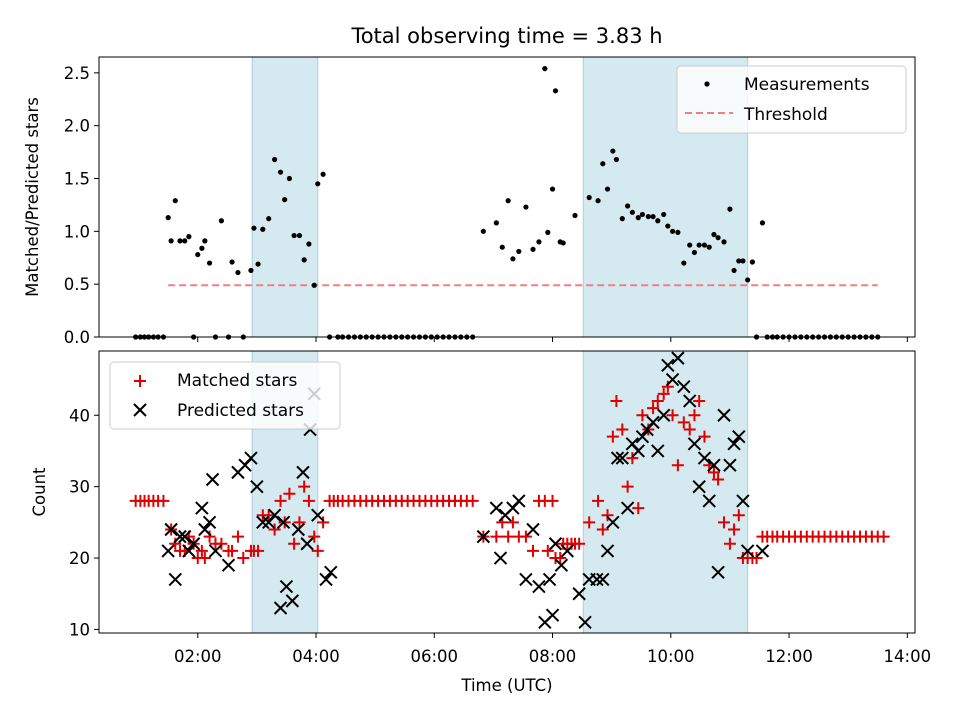 Image resolution: width=960 pixels, height=720 pixels. I want to click on y-tick-label: 0.0, so click(77, 337).